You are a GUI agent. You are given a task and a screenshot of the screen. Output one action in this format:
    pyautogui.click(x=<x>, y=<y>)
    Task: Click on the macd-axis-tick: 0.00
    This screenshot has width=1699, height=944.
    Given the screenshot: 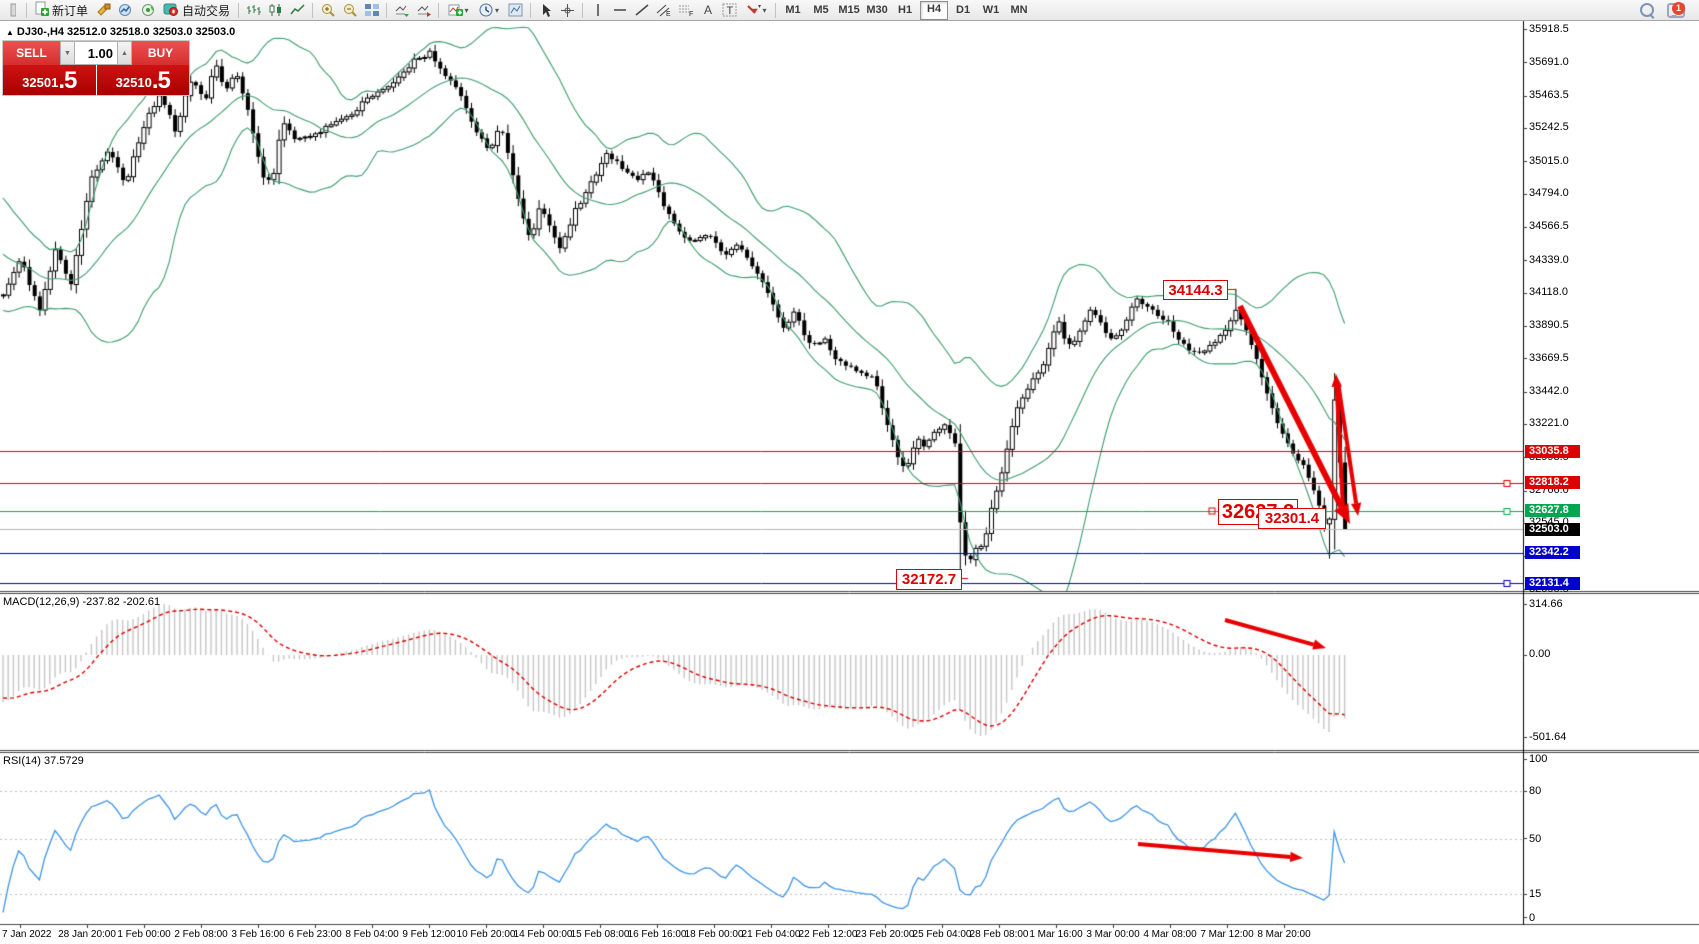 What is the action you would take?
    pyautogui.click(x=1540, y=654)
    